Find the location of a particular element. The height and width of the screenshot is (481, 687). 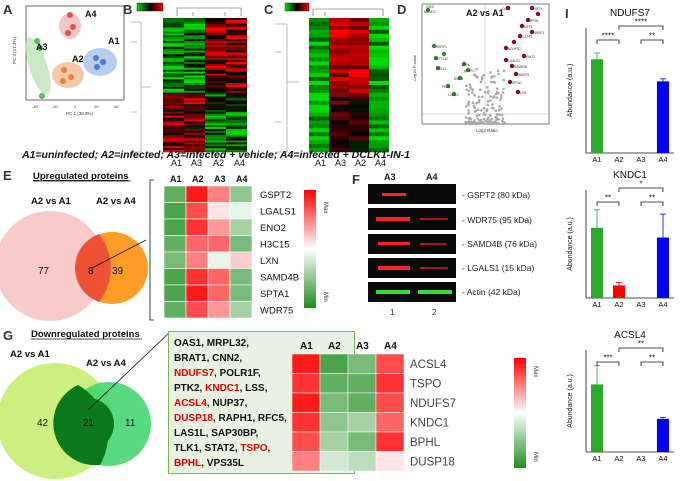

bar-category-label: A4 is located at coordinates (662, 304).